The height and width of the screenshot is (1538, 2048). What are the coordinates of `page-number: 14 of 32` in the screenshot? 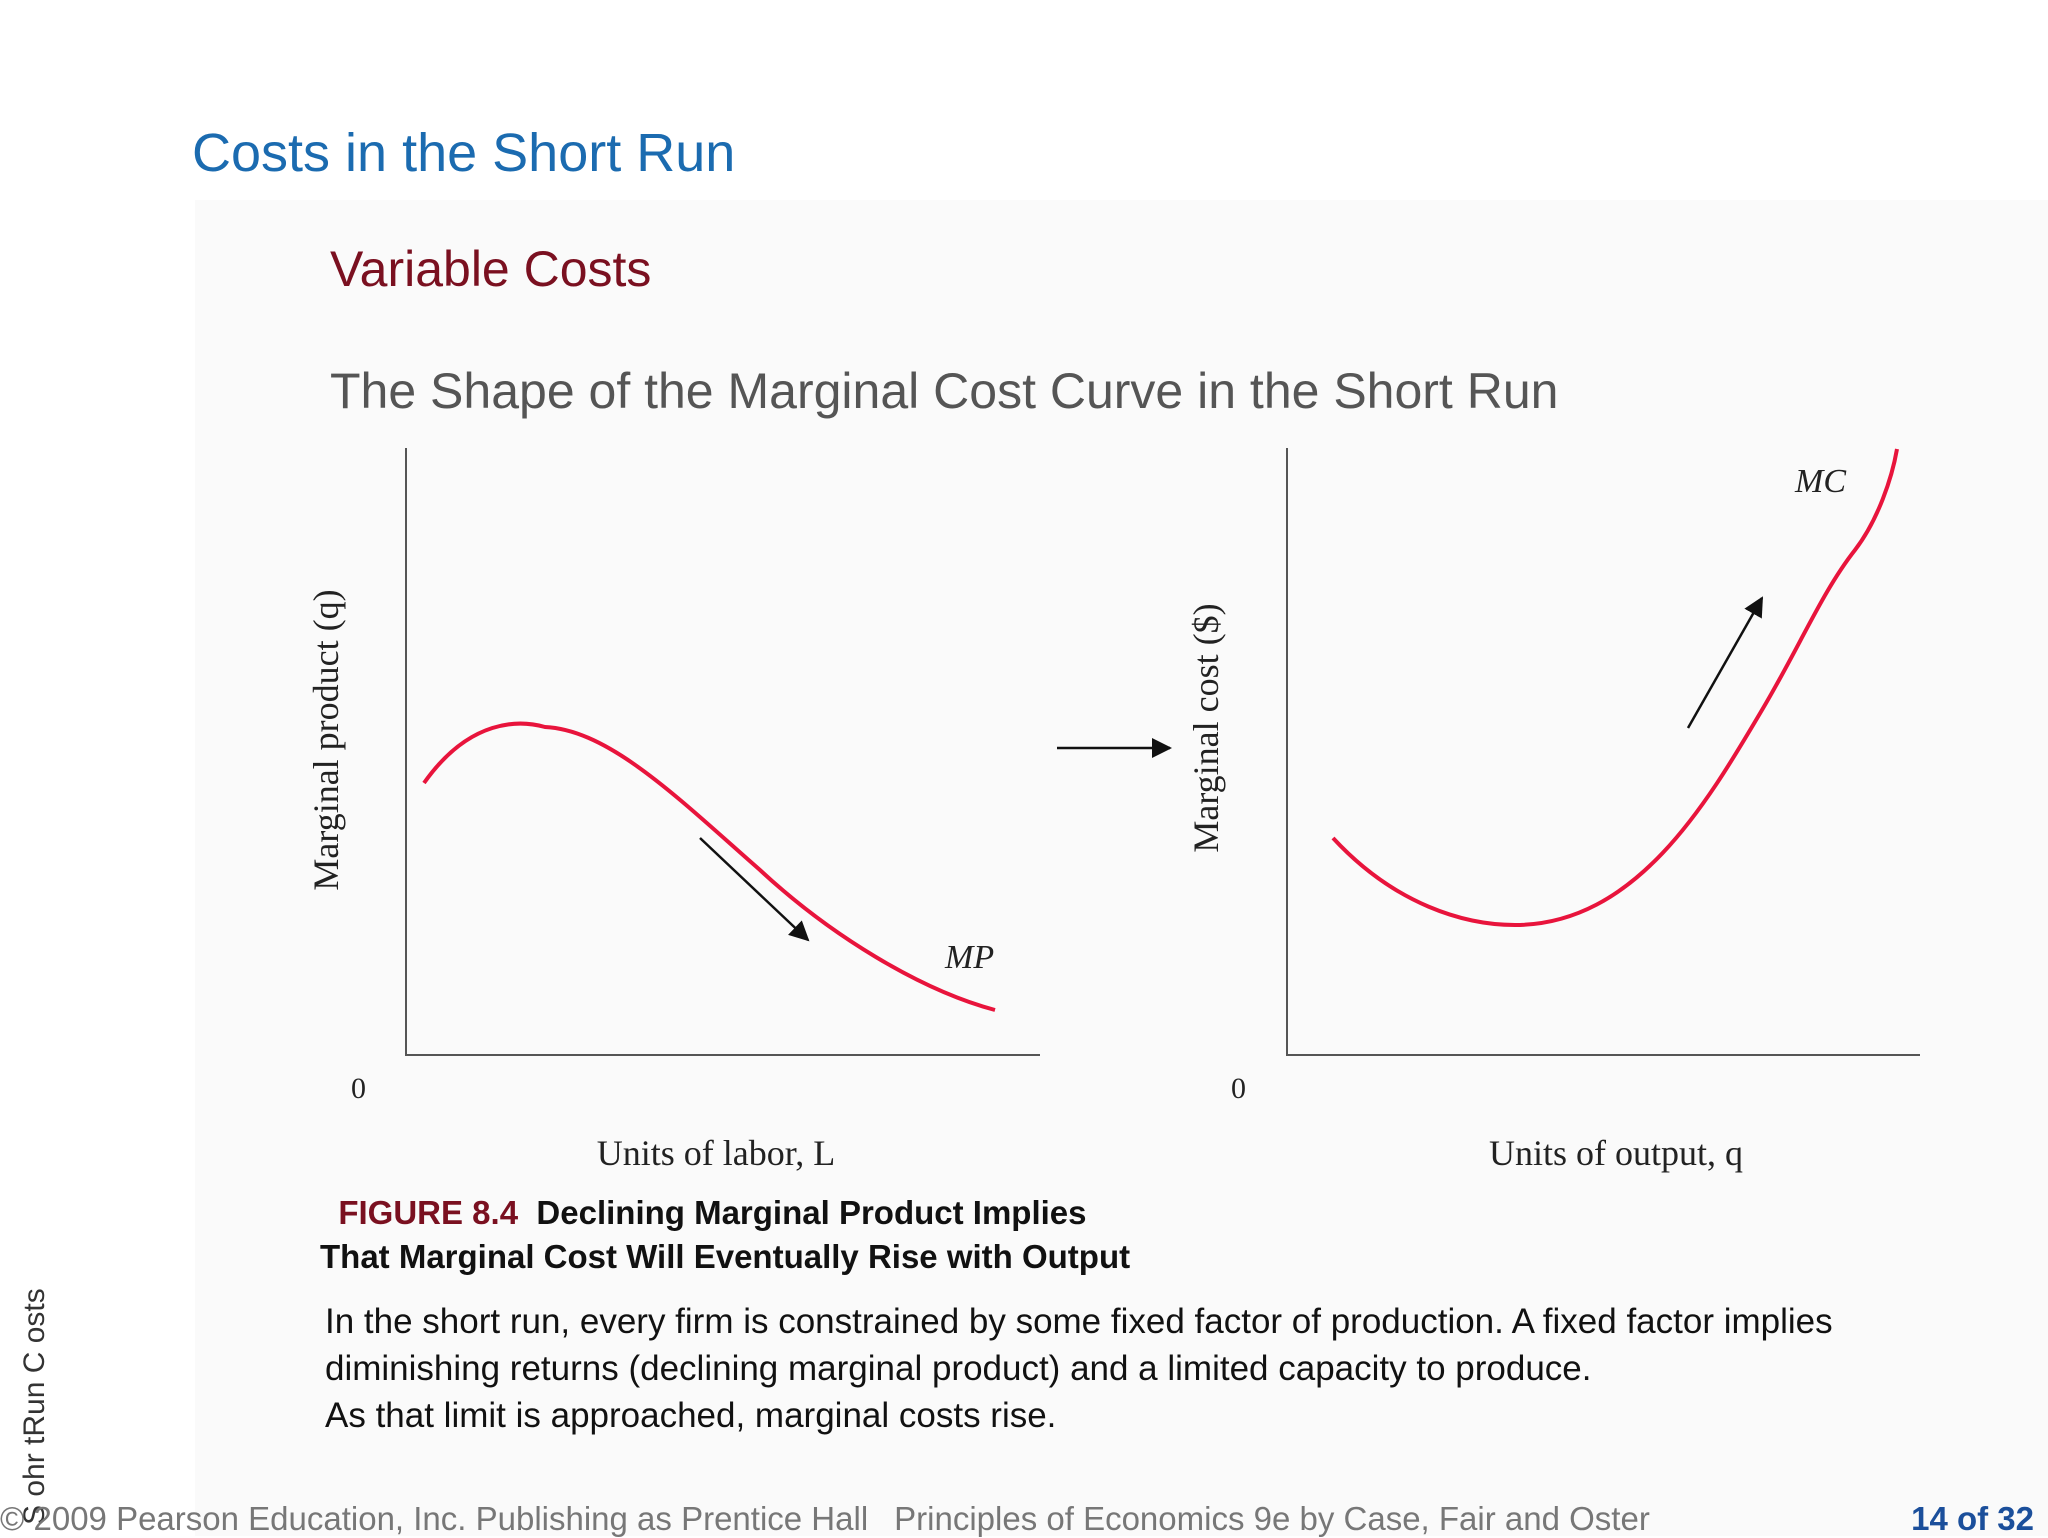 It's located at (1972, 1518).